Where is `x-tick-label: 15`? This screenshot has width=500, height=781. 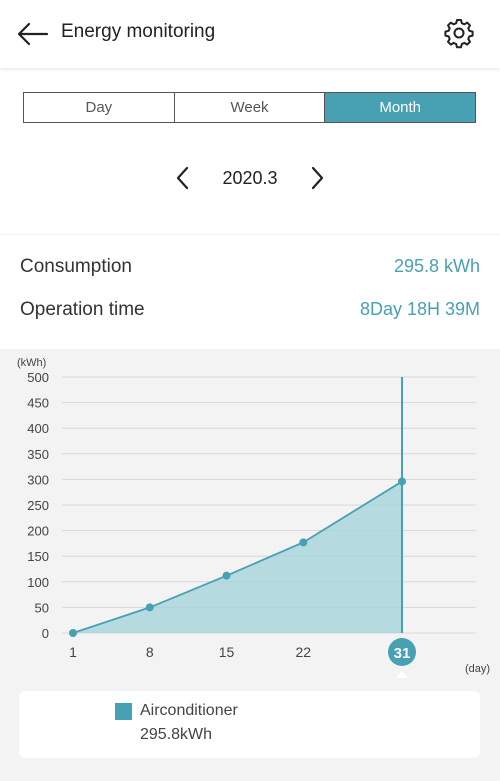 x-tick-label: 15 is located at coordinates (227, 652).